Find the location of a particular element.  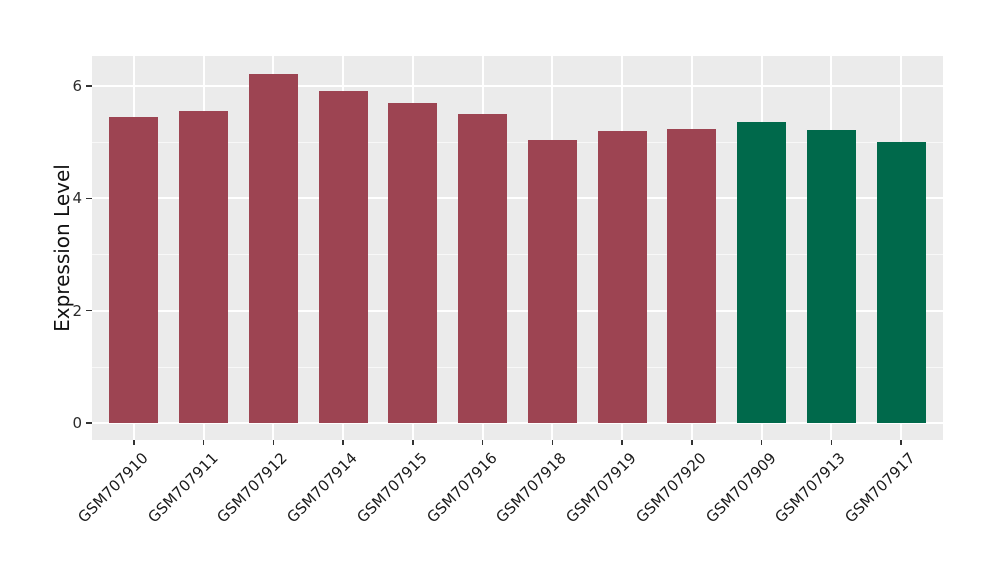

x-tick-label-GSM707916: GSM707916 is located at coordinates (462, 488).